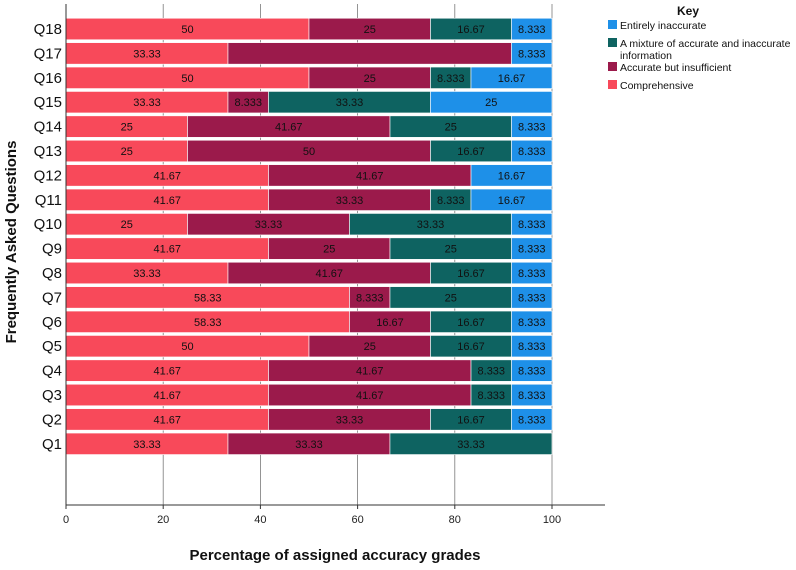  What do you see at coordinates (335, 555) in the screenshot?
I see `x-axis-title: Percentage of assigned accuracy grades` at bounding box center [335, 555].